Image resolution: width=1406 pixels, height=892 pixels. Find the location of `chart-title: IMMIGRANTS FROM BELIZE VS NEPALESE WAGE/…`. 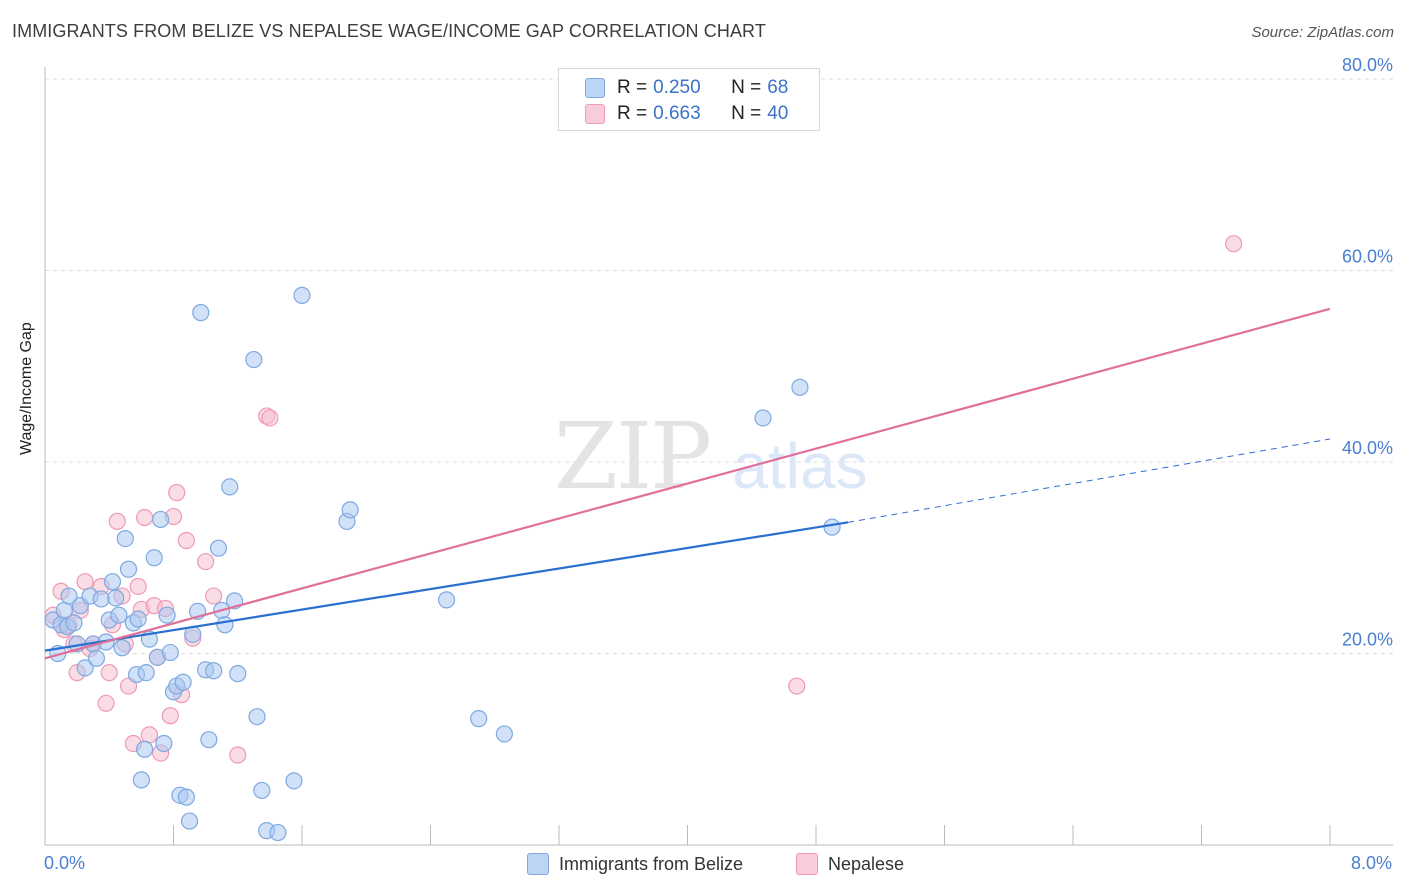

chart-title: IMMIGRANTS FROM BELIZE VS NEPALESE WAGE/… is located at coordinates (389, 31).